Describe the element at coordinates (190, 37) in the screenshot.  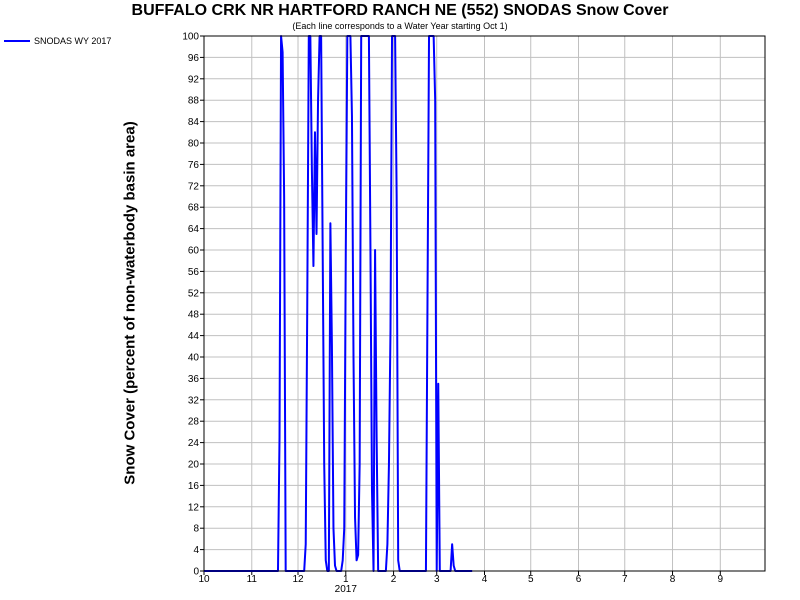
I see `y-tick-label: 100` at that location.